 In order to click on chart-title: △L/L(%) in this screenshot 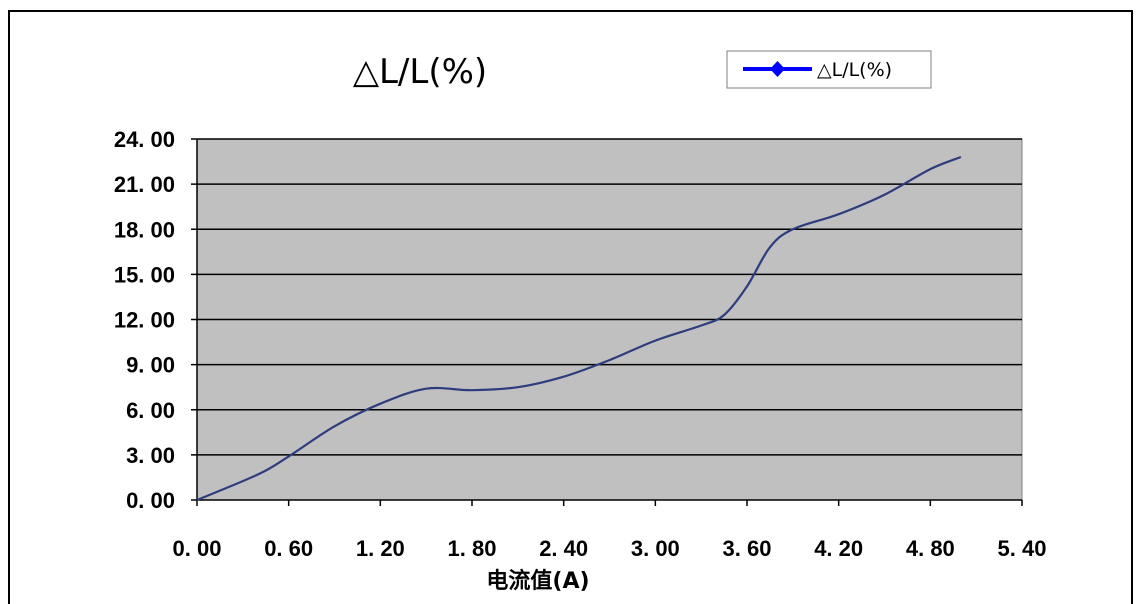, I will do `click(420, 72)`.